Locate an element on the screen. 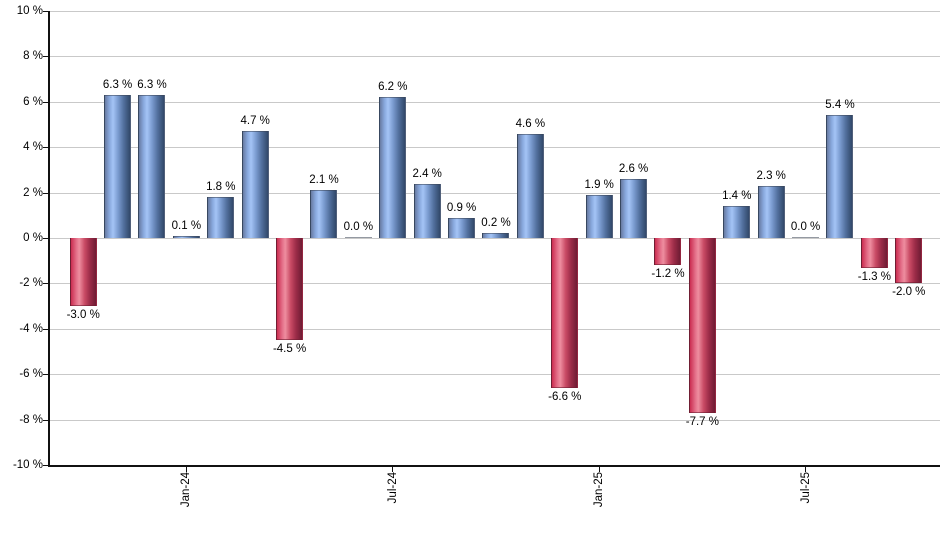 The width and height of the screenshot is (940, 550). bar-slot-23: -1.3 % is located at coordinates (874, 238).